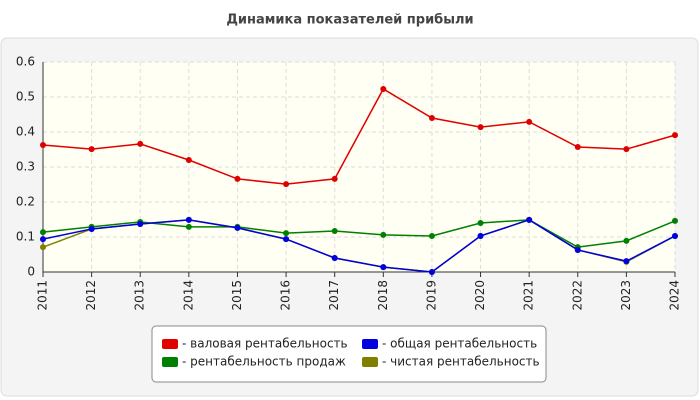 The height and width of the screenshot is (400, 700). What do you see at coordinates (286, 295) in the screenshot?
I see `x-tick-label: 2016` at bounding box center [286, 295].